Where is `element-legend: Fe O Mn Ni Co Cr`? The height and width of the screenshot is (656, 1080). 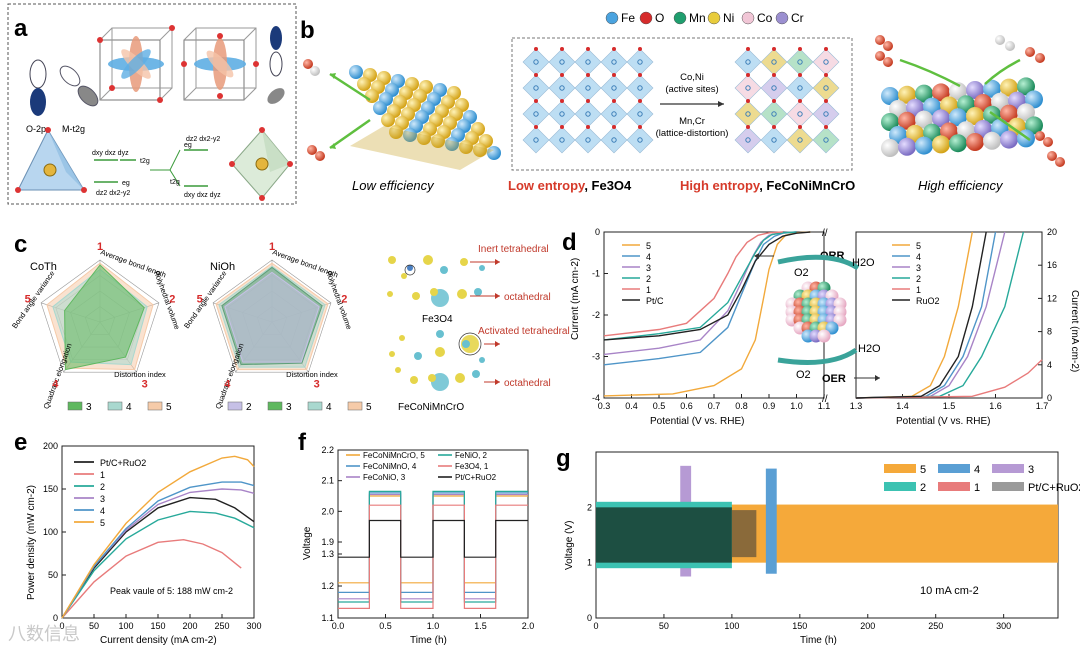
element-legend: Fe O Mn Ni Co Cr is located at coordinates (704, 18).